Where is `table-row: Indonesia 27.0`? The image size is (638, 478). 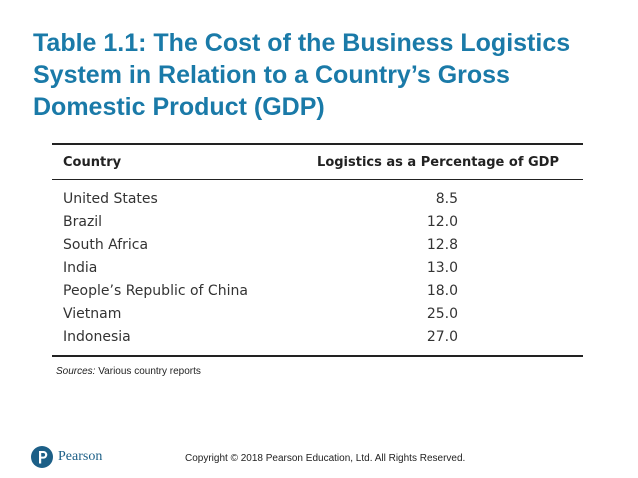
table-row: Indonesia 27.0 is located at coordinates (317, 336).